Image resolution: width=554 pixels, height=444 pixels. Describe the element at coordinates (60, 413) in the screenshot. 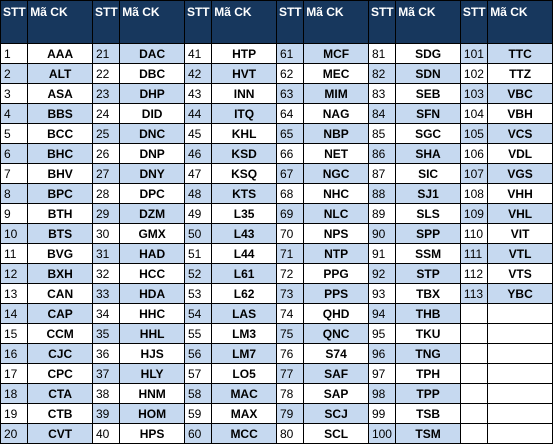

I see `code-cell: CTB` at that location.